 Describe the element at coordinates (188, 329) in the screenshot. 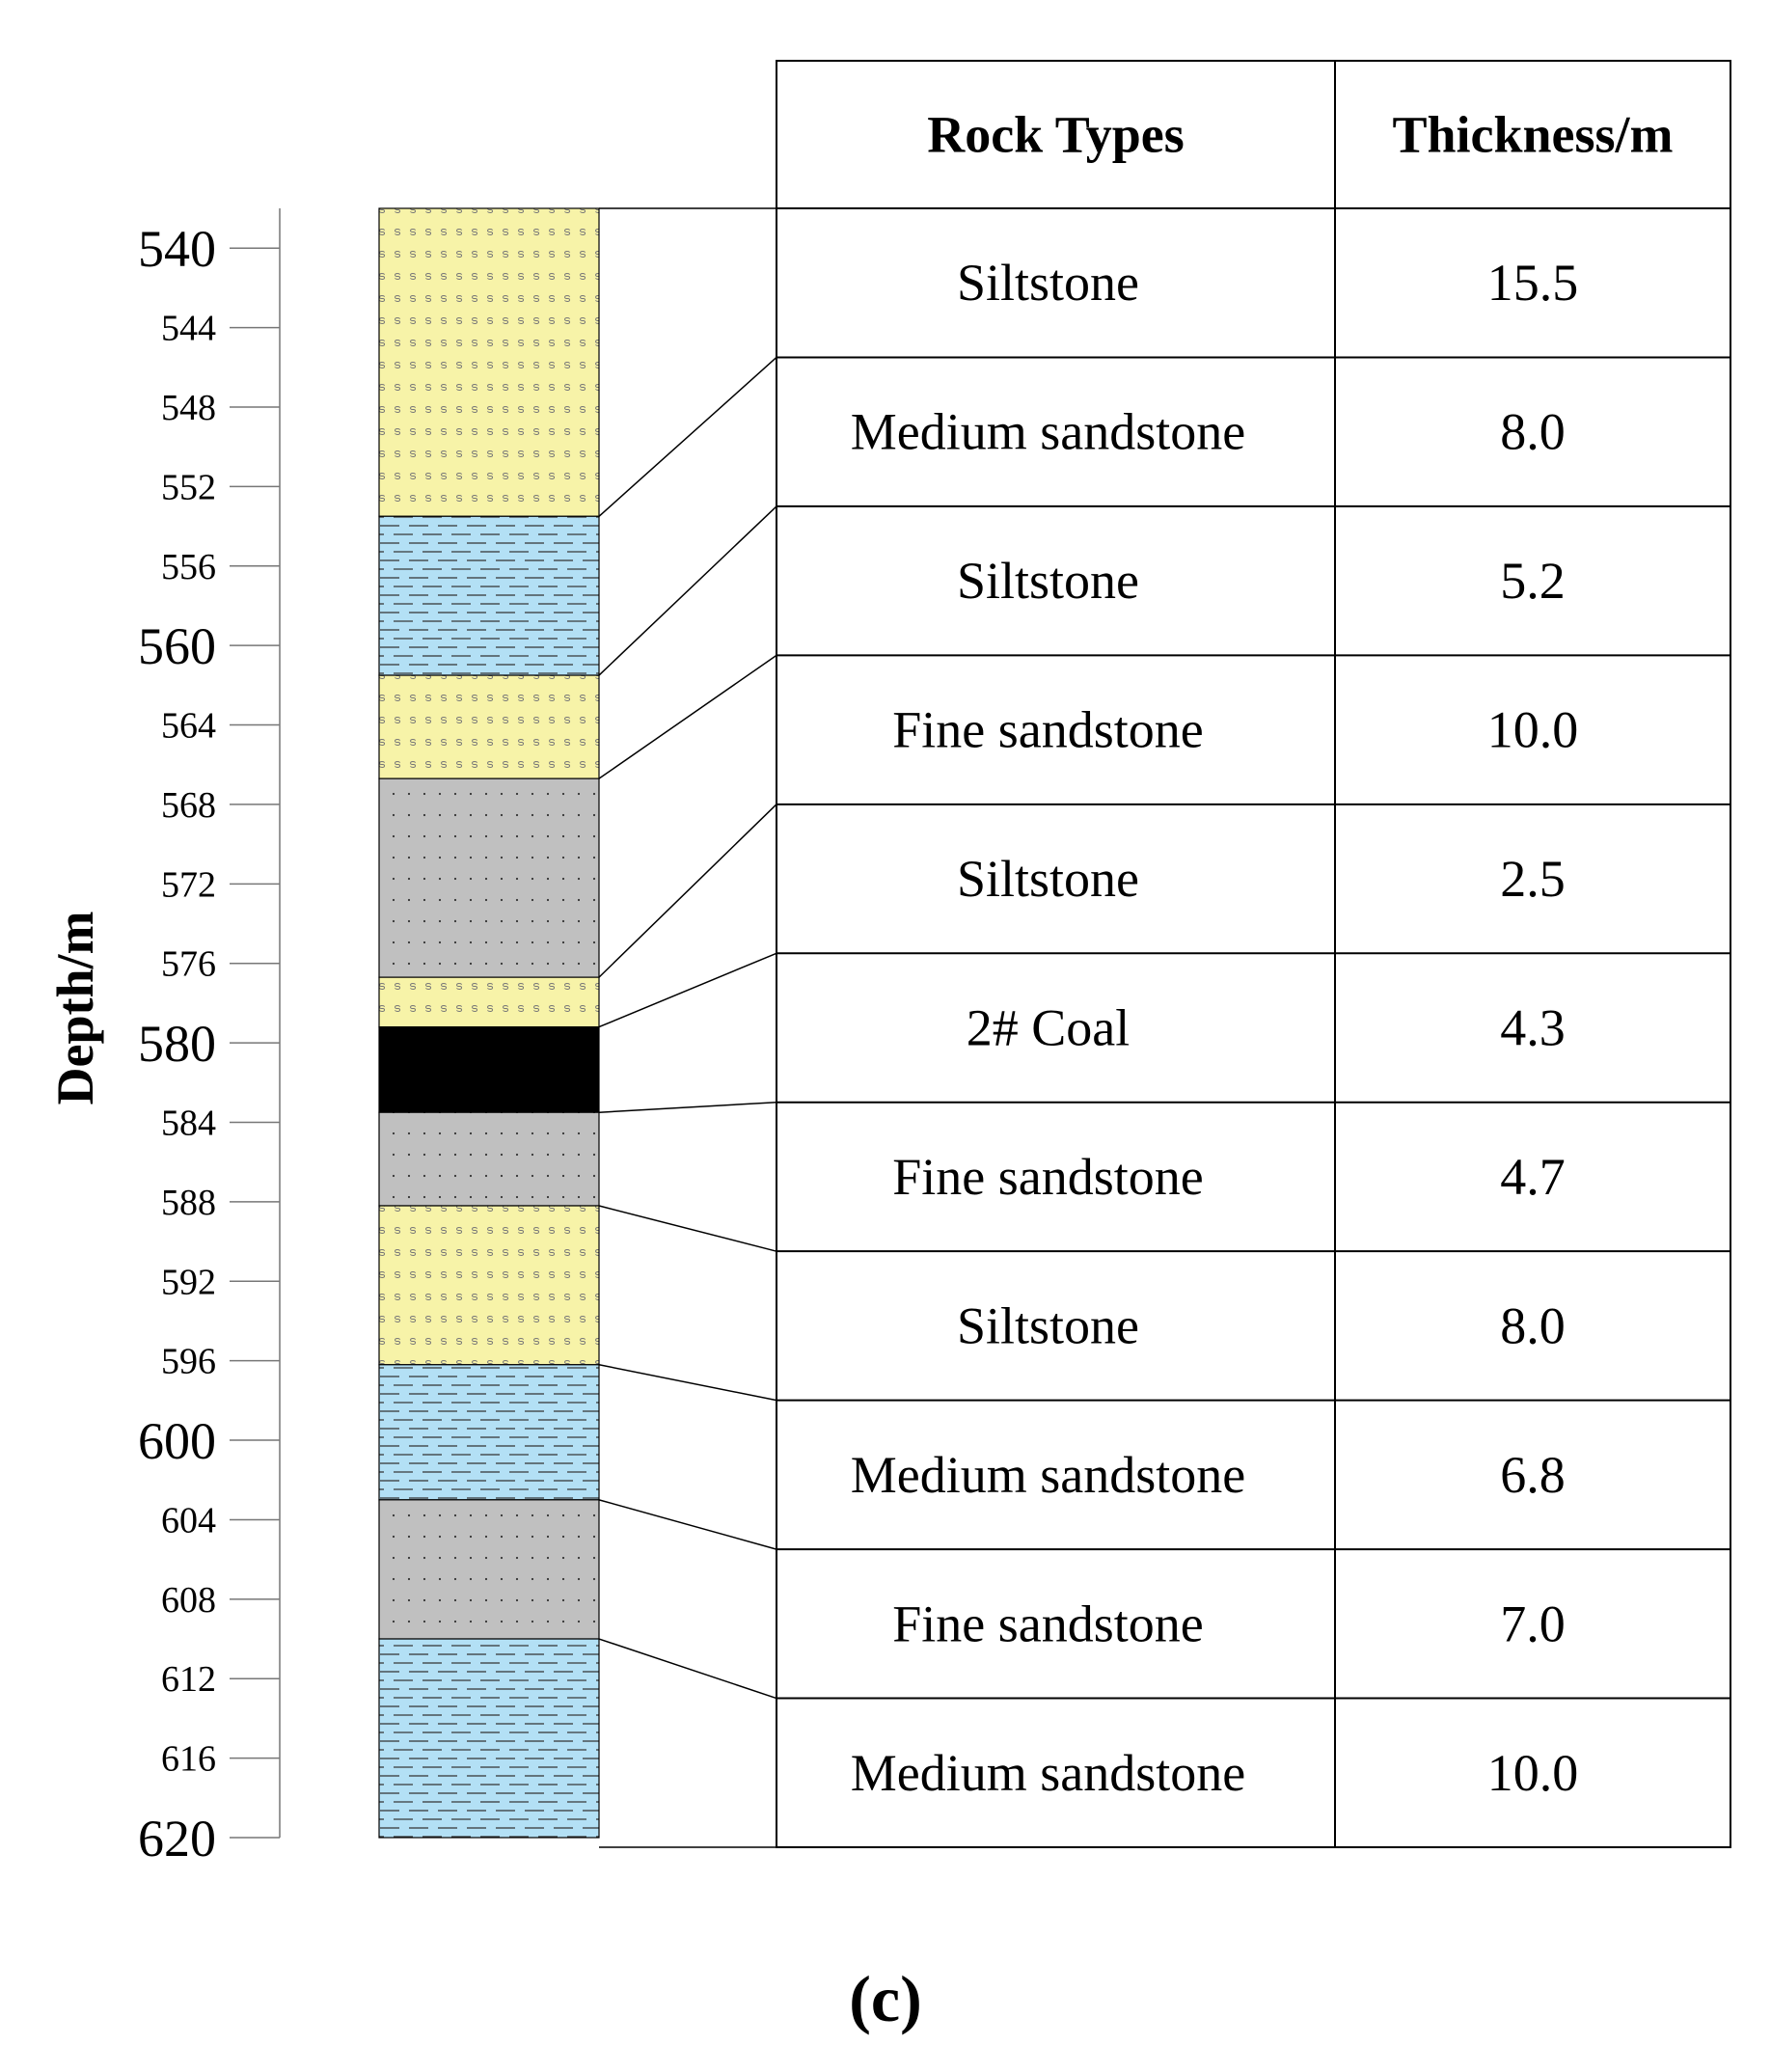

I see `axis-tick-label: 544` at that location.